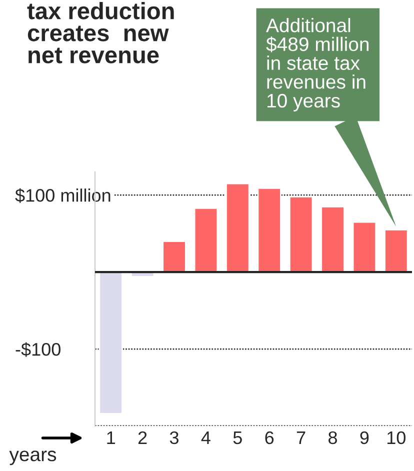 Image resolution: width=414 pixels, height=471 pixels. I want to click on text: Additional $489 million in state tax revenues in 10 years, so click(317, 65).